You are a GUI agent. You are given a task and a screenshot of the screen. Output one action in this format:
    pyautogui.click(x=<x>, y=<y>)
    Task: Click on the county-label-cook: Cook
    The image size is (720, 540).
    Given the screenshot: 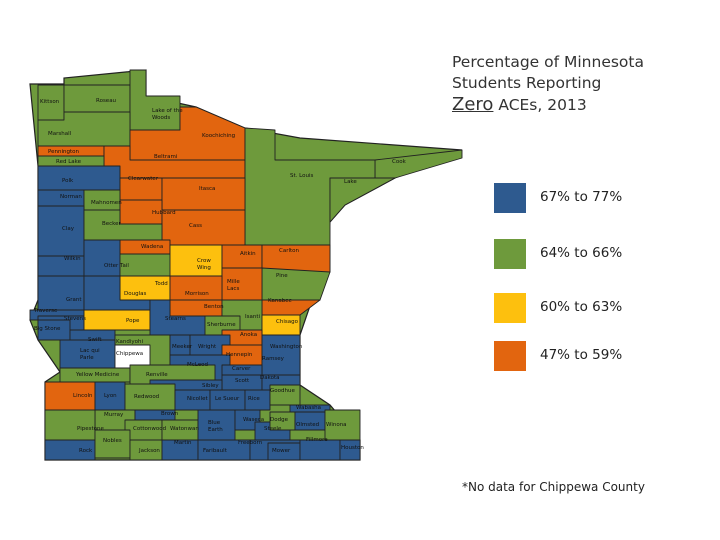 What is the action you would take?
    pyautogui.click(x=399, y=162)
    